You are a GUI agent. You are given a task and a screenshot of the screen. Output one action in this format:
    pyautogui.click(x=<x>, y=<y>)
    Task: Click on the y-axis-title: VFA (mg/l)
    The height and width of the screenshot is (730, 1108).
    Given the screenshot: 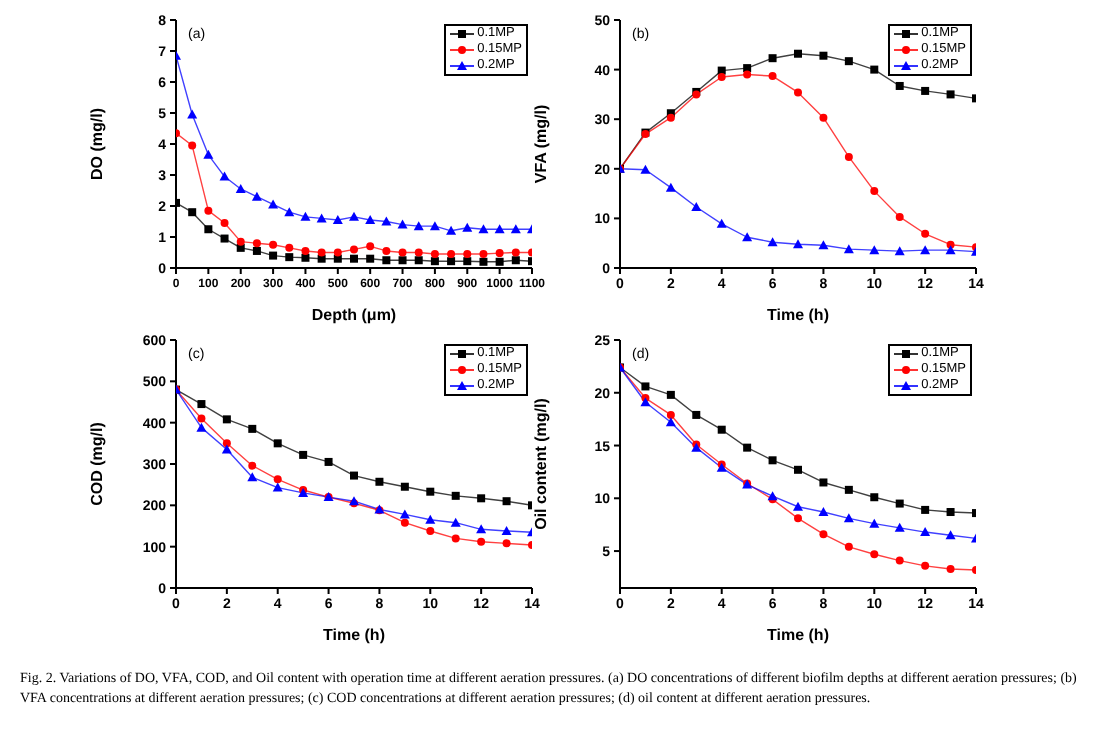 What is the action you would take?
    pyautogui.click(x=540, y=144)
    